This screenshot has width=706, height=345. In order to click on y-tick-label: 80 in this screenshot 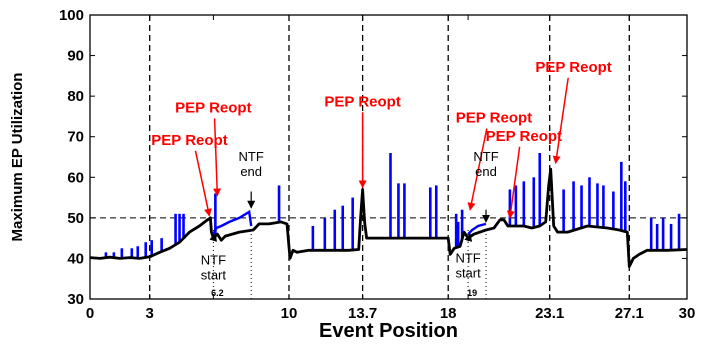, I will do `click(75, 96)`.